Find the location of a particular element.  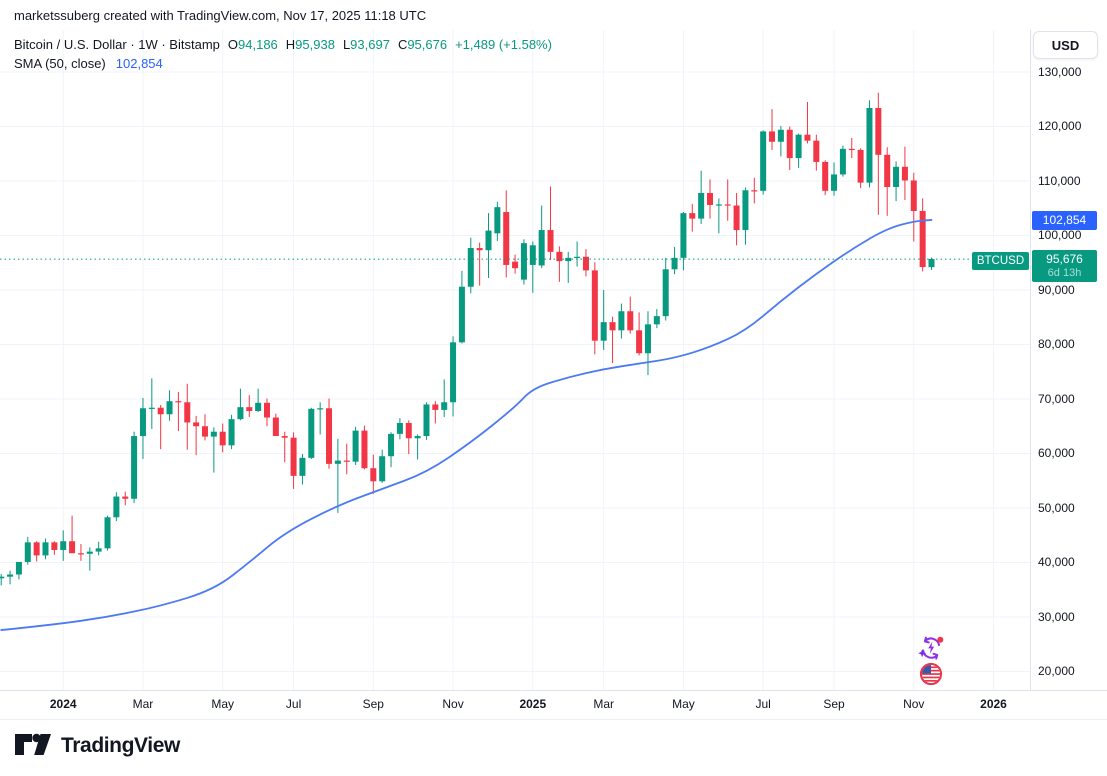

legend-sma-row: SMA (50, close) 102,854 is located at coordinates (283, 63).